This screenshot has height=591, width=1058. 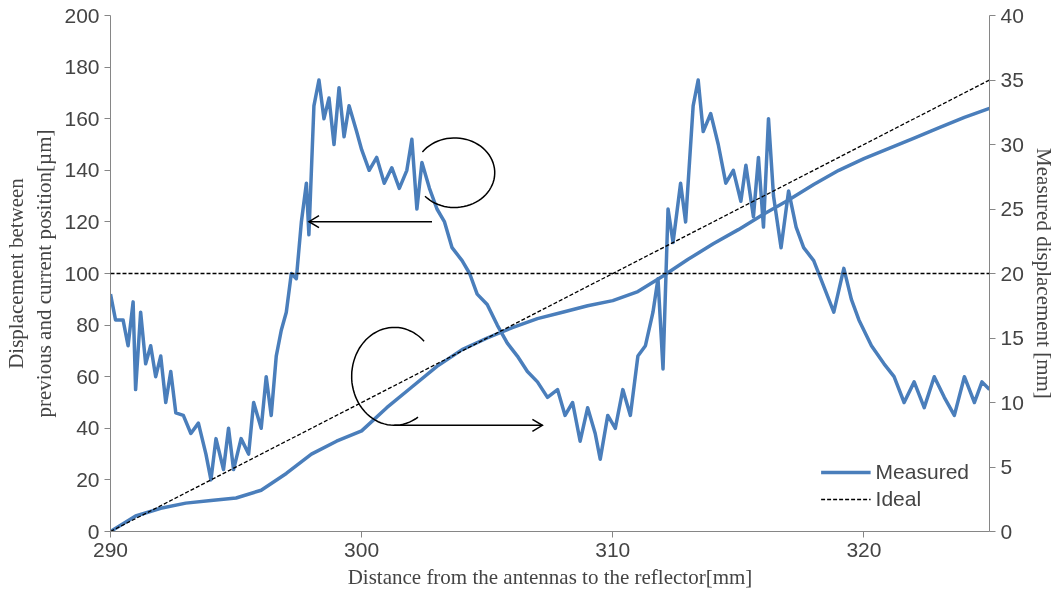 What do you see at coordinates (1012, 15) in the screenshot?
I see `y2-tick-label: 40` at bounding box center [1012, 15].